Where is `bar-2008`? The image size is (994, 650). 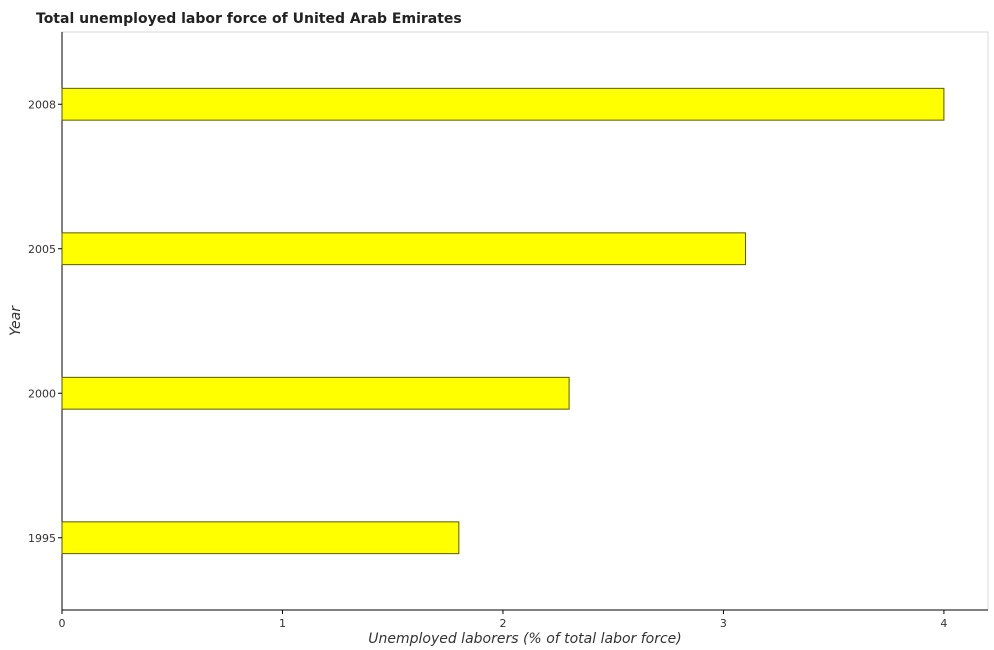 bar-2008 is located at coordinates (503, 104).